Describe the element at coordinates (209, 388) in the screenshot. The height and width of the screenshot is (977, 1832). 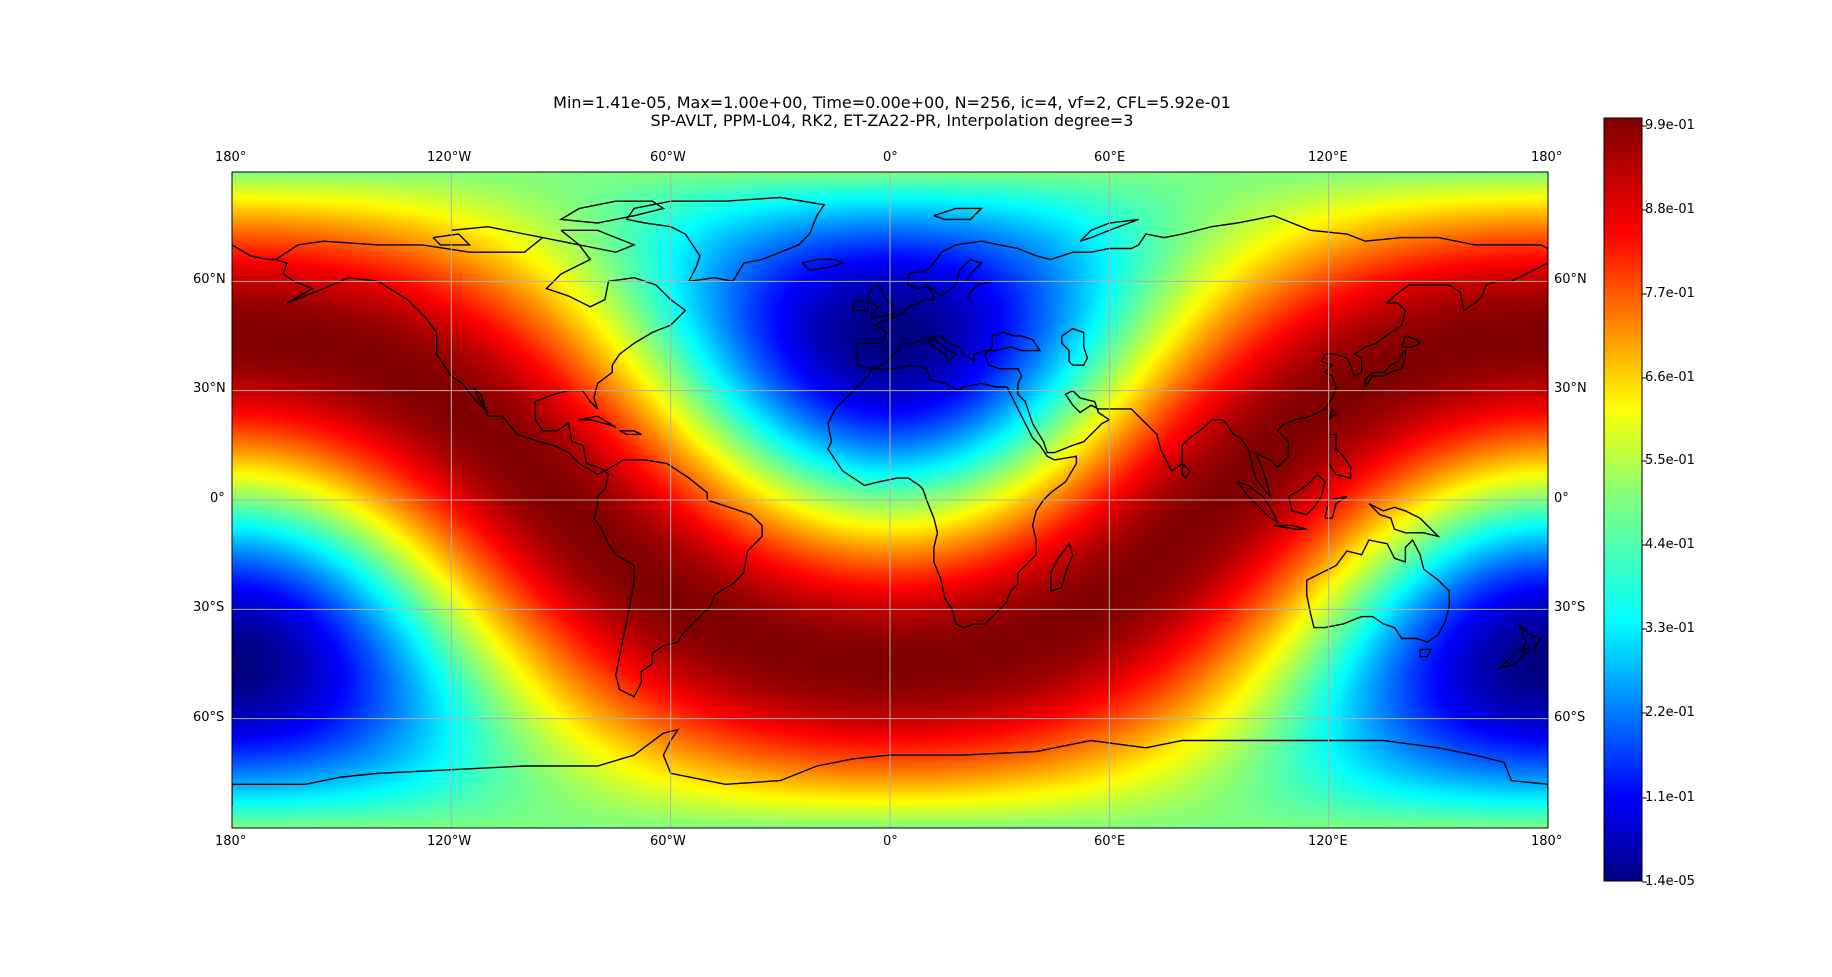
I see `lat-tick-left: 30°N` at that location.